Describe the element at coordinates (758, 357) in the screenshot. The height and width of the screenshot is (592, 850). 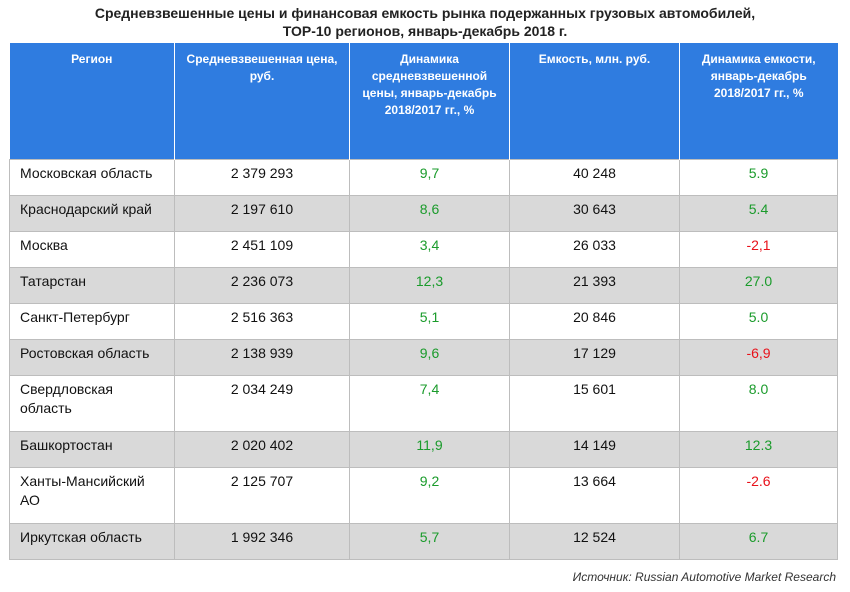
I see `cell-capacity-dynamics: -6,9` at that location.